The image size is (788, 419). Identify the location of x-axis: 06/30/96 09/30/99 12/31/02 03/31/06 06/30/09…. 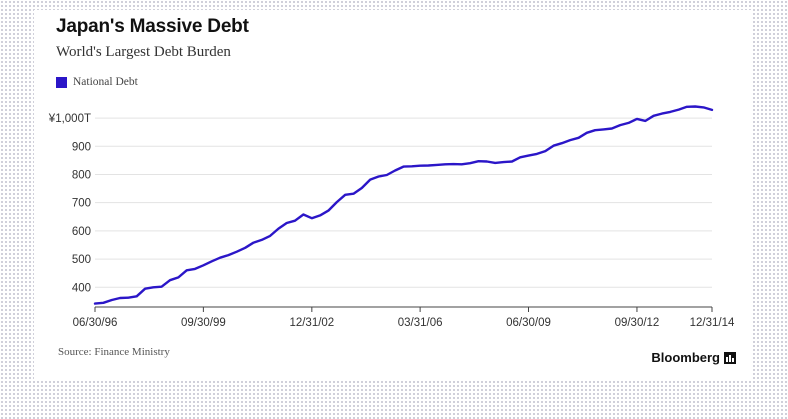
(404, 317).